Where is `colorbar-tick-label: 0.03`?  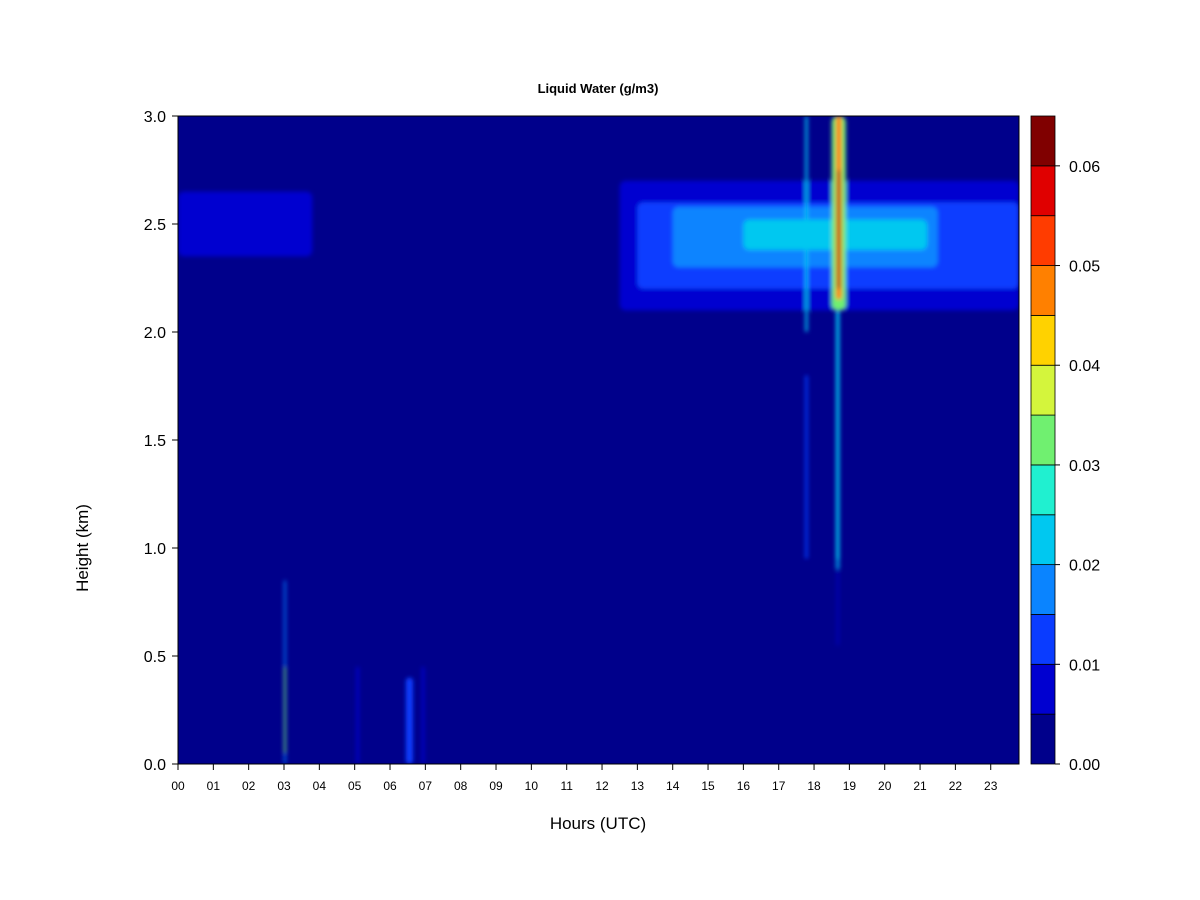 colorbar-tick-label: 0.03 is located at coordinates (1084, 466).